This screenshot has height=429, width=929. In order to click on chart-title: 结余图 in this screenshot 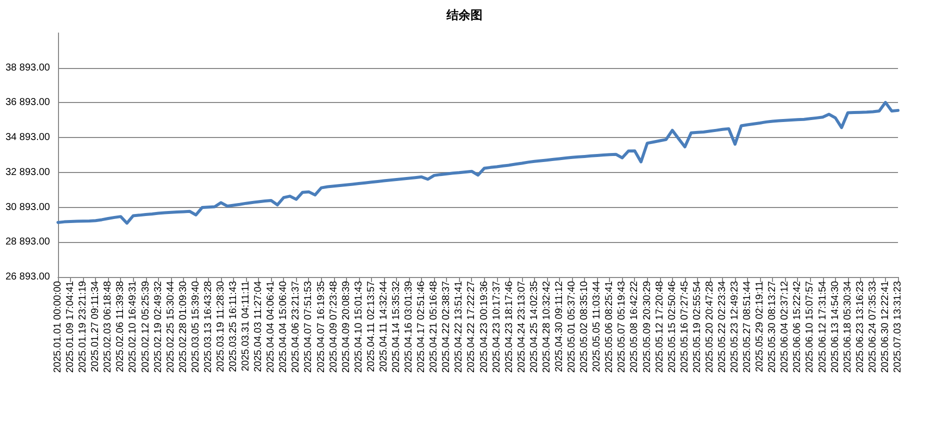, I will do `click(464, 15)`.